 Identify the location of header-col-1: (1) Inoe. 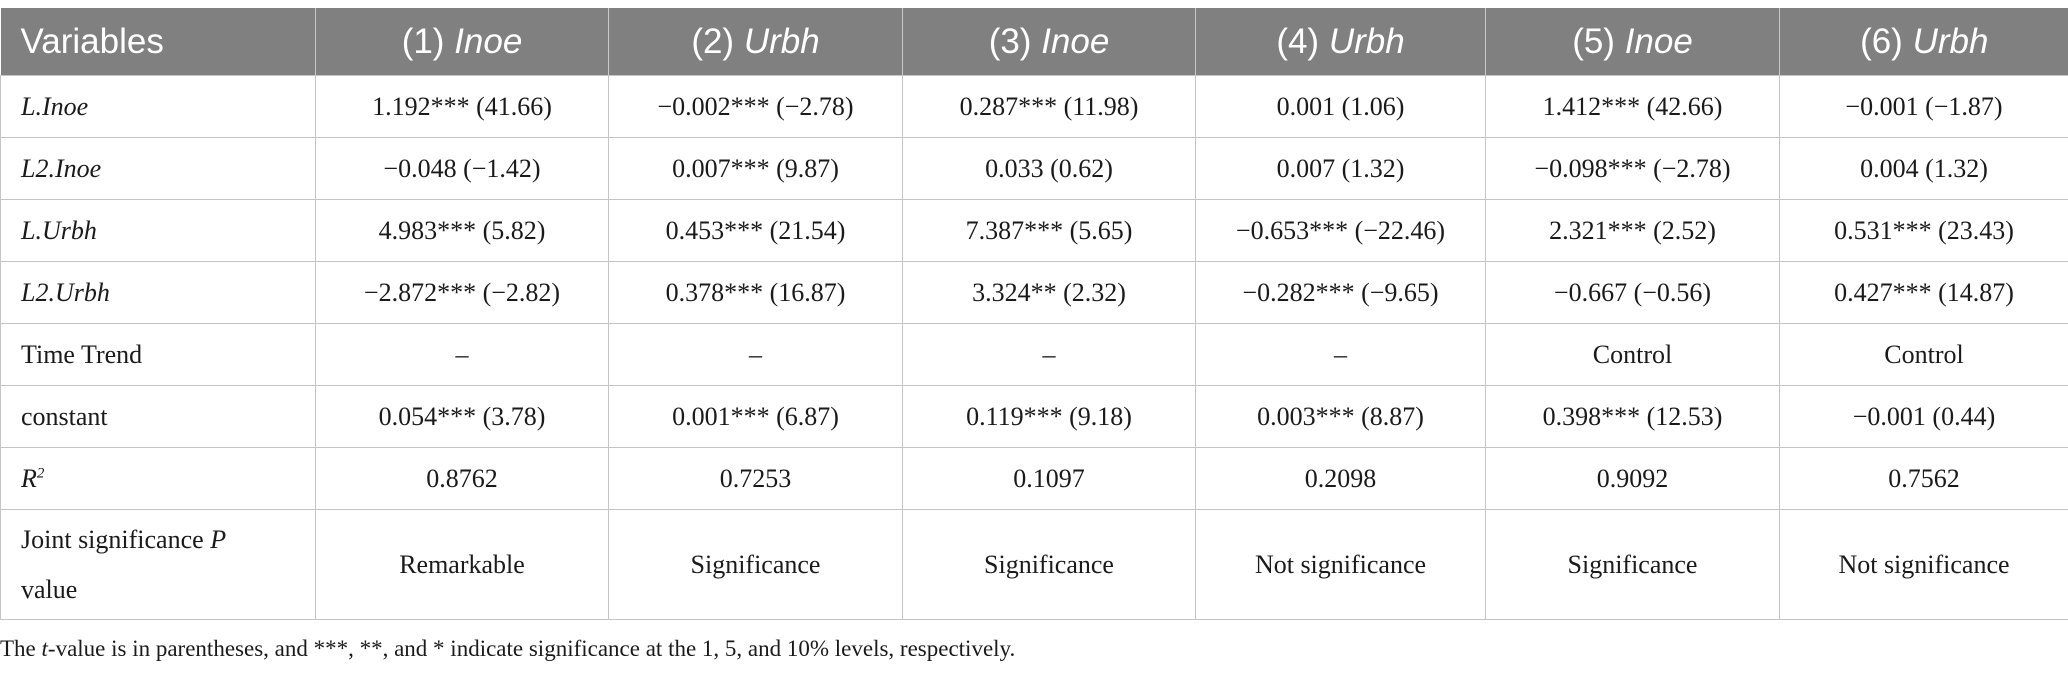
(462, 42).